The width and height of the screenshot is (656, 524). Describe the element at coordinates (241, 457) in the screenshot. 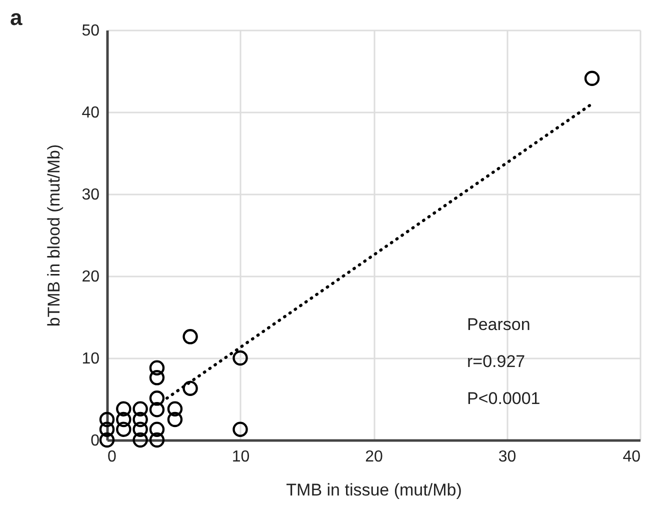

I see `x-tick-label: 10` at that location.